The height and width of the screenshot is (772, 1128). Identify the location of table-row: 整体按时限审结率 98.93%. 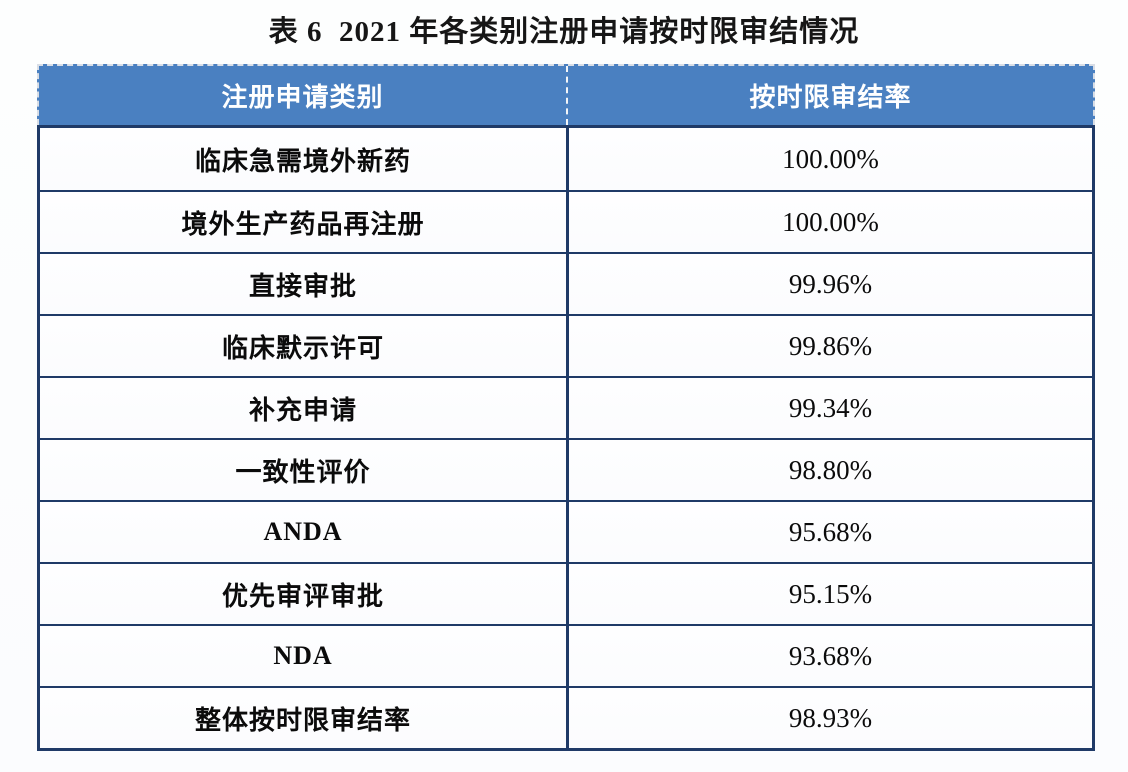
(566, 717).